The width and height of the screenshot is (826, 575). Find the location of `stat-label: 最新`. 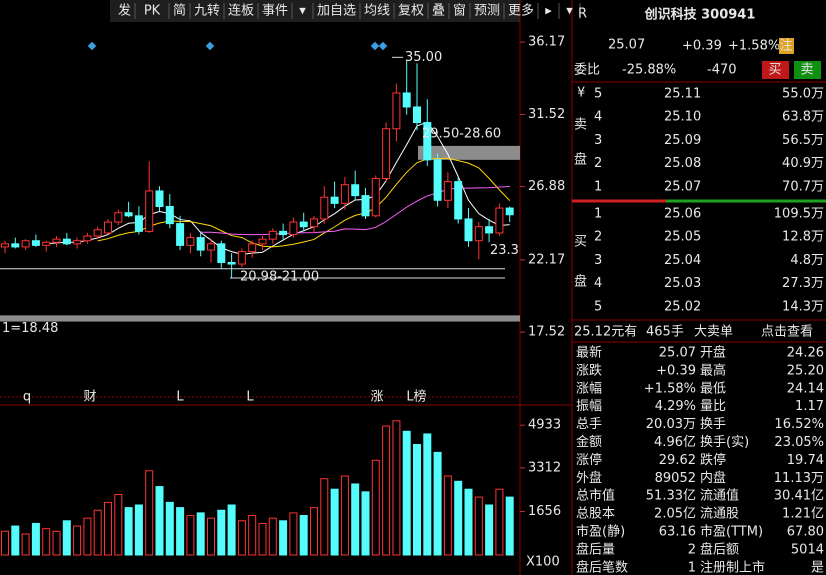

stat-label: 最新 is located at coordinates (589, 353).